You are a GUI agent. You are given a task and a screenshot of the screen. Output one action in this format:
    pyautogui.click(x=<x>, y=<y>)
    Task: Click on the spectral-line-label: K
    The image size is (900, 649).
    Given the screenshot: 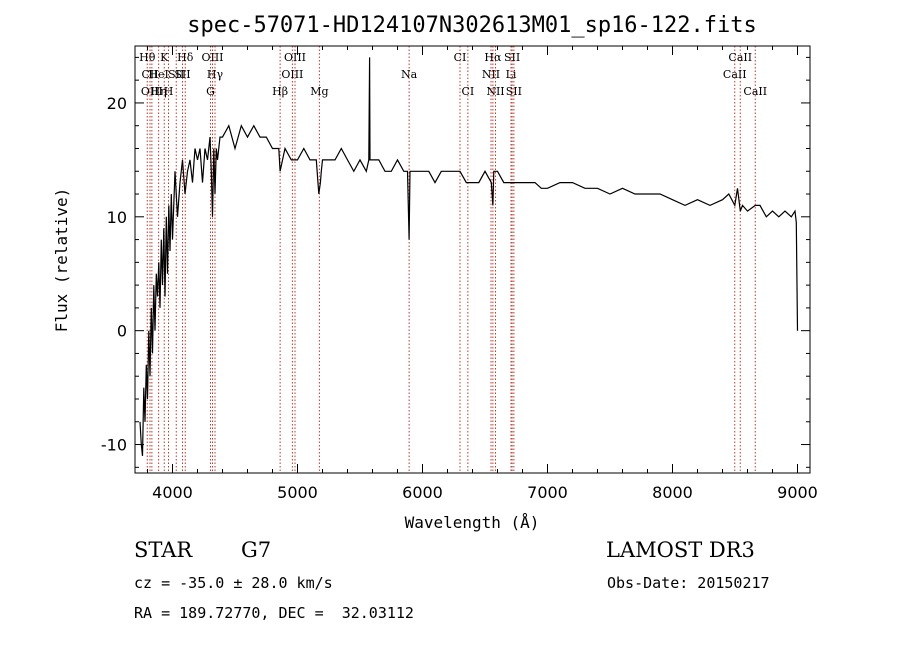 What is the action you would take?
    pyautogui.click(x=164, y=57)
    